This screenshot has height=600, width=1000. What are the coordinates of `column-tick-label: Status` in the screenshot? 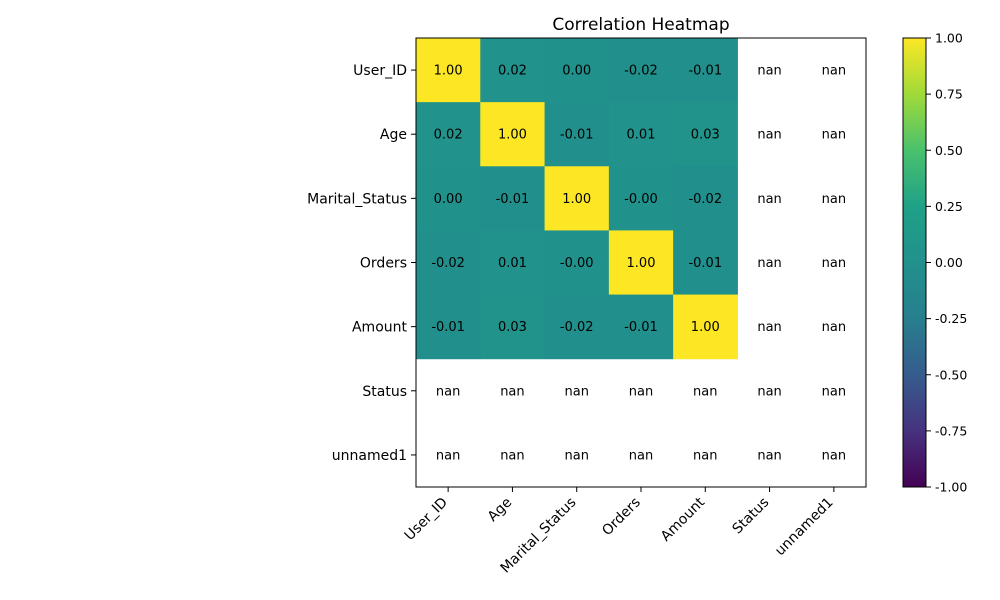 It's located at (751, 516).